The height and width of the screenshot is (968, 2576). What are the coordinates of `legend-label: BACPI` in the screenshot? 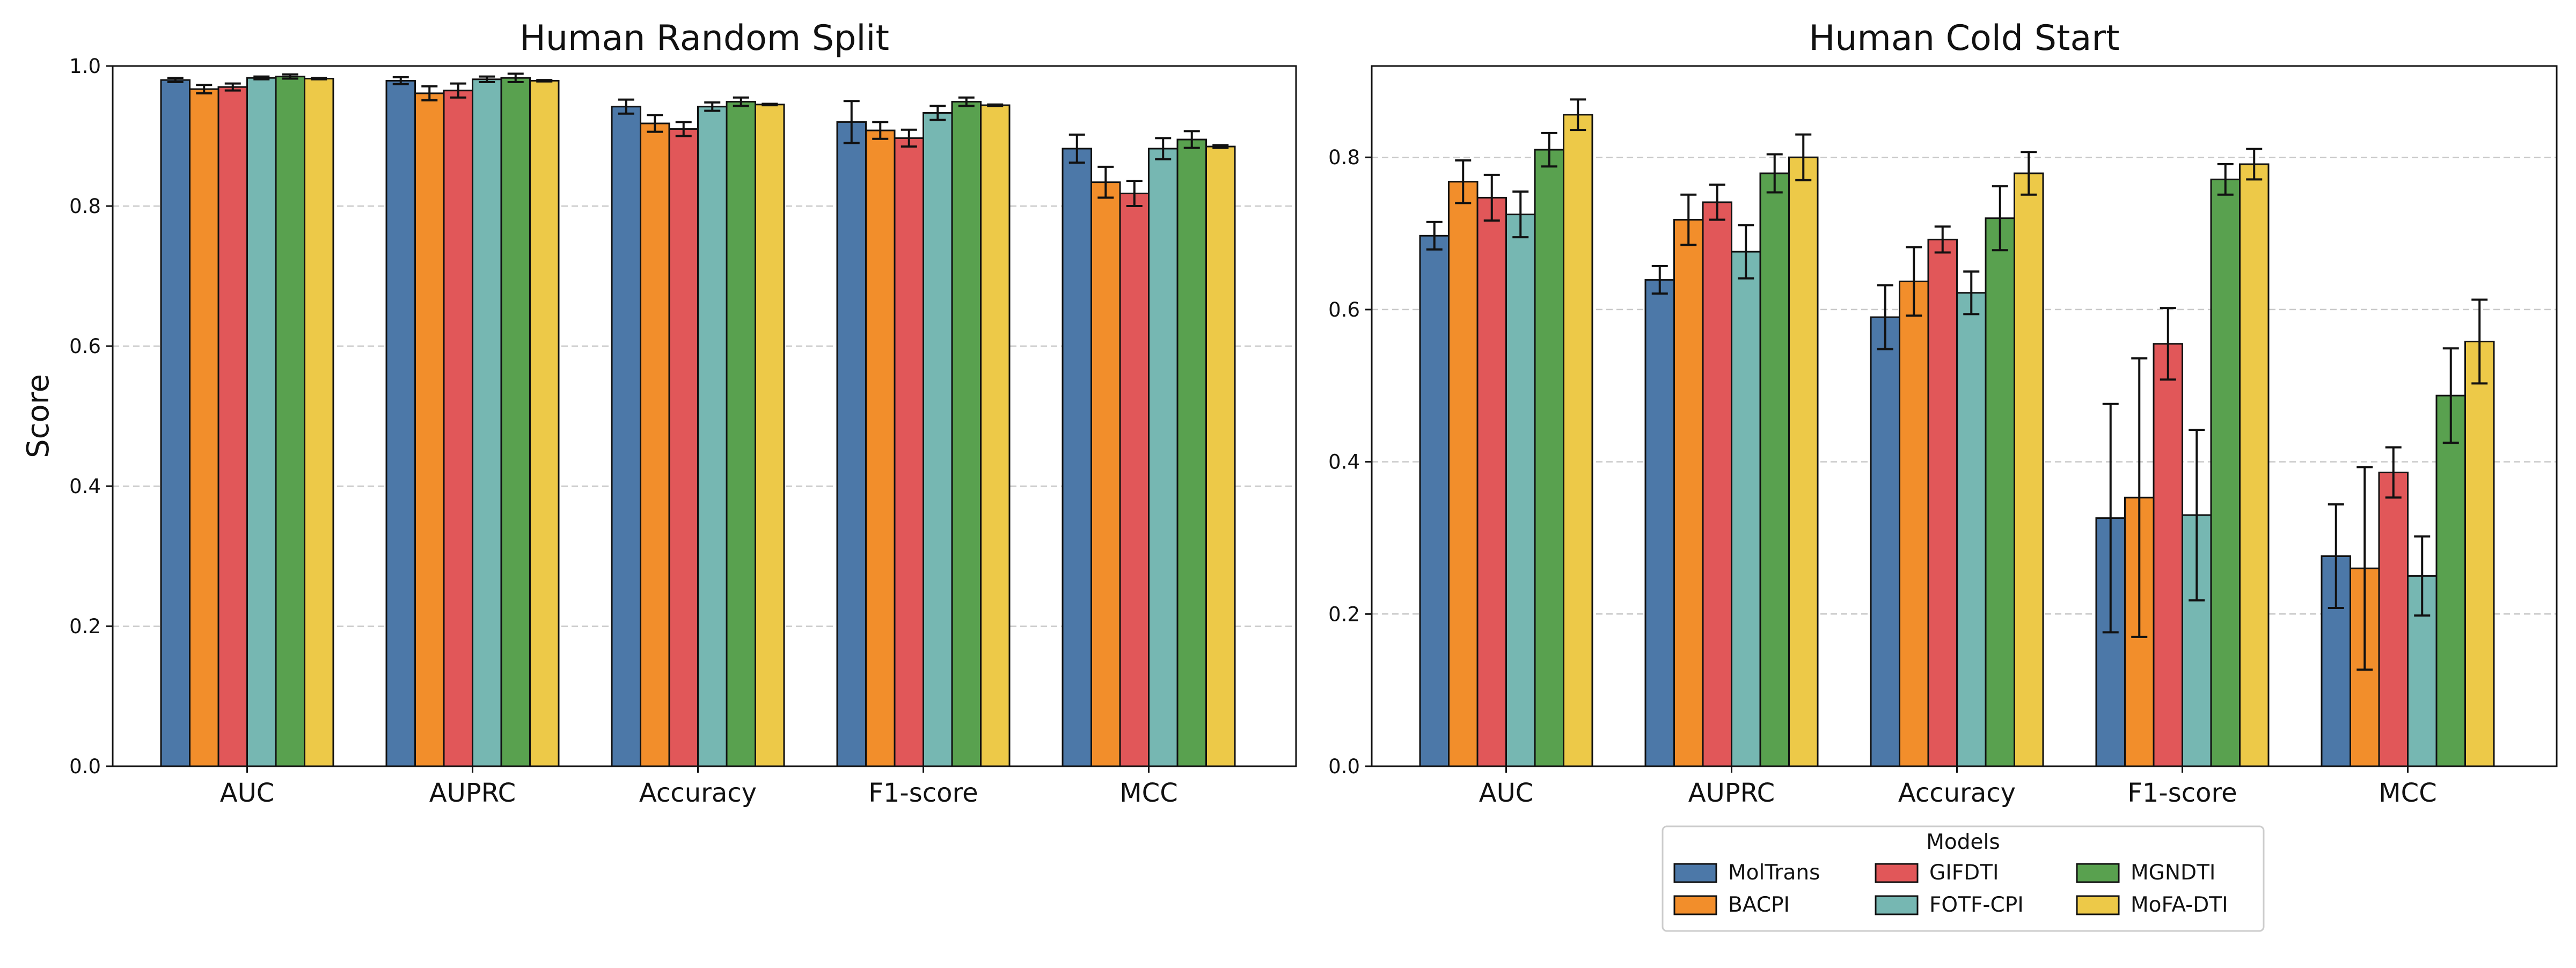 It's located at (1759, 905).